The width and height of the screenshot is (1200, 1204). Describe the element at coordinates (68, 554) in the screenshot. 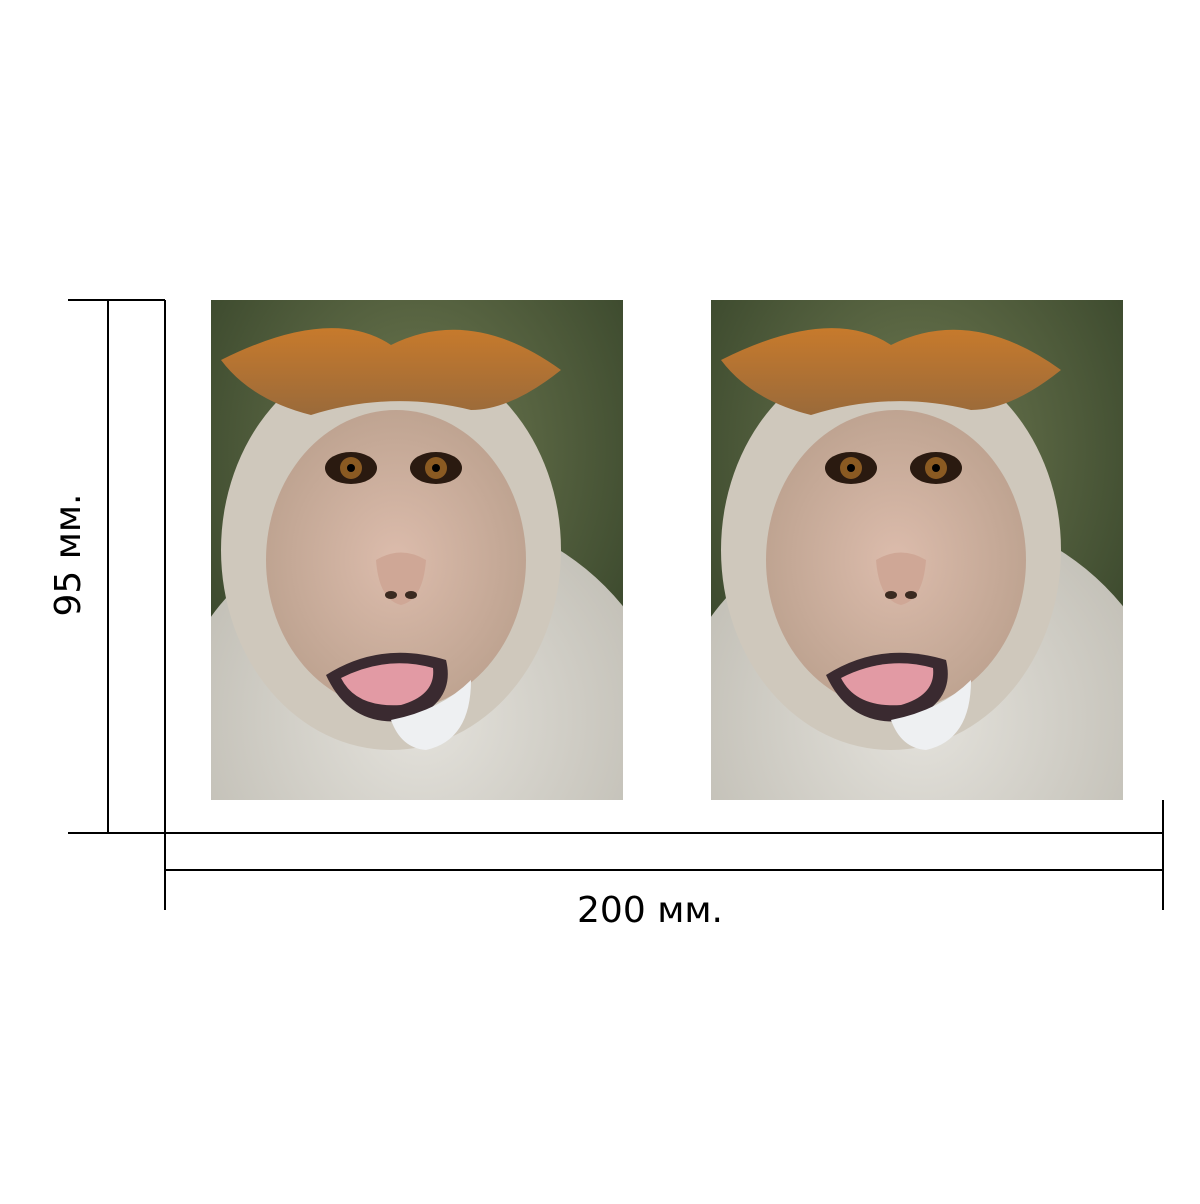

I see `height-label: 95 мм.` at that location.